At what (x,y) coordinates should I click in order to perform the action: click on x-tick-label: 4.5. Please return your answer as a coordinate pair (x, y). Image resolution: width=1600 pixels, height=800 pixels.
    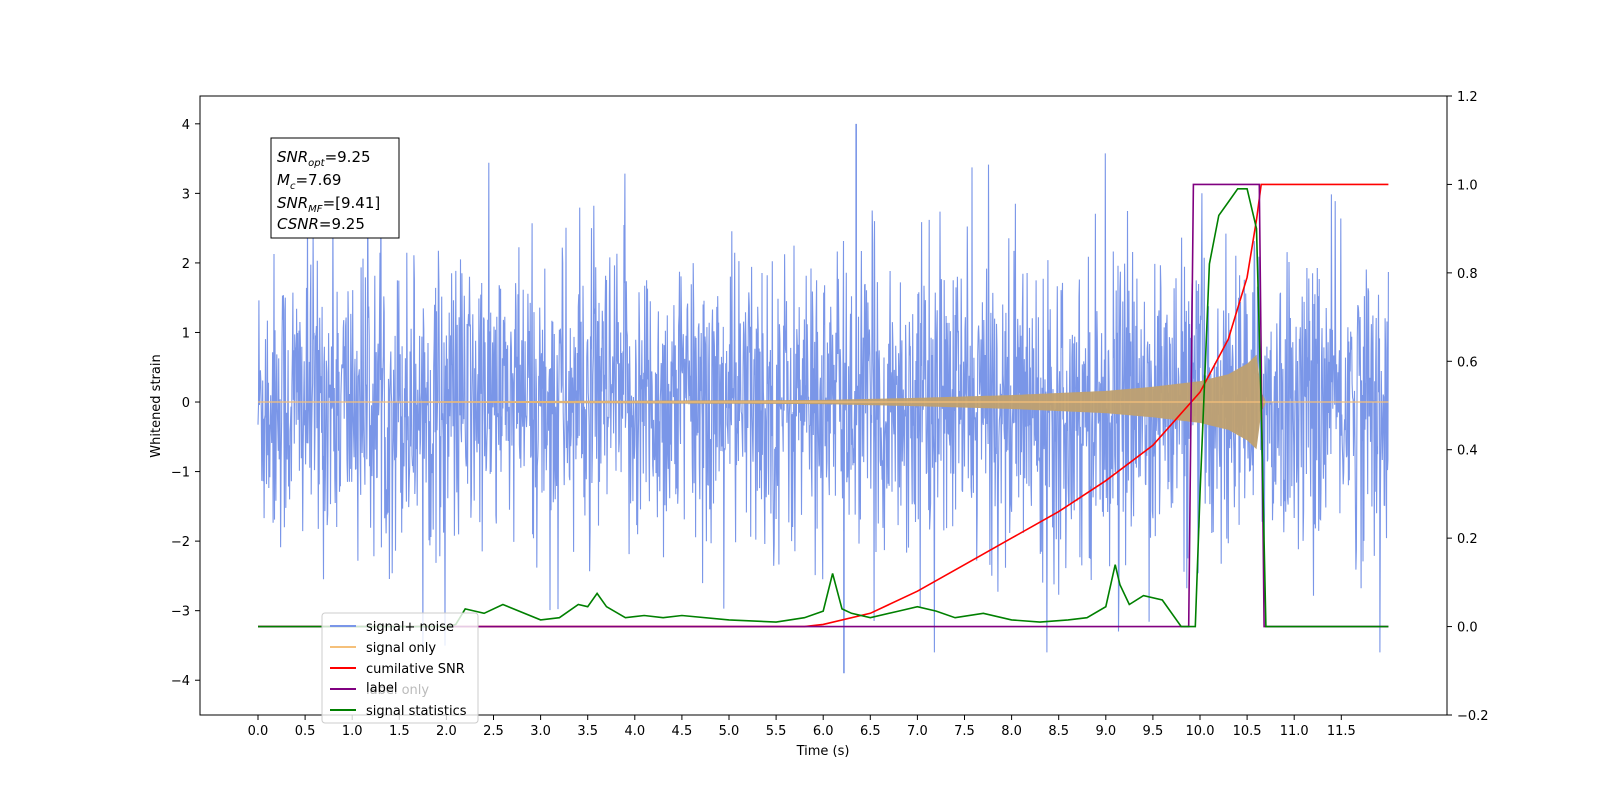
    Looking at the image, I should click on (682, 731).